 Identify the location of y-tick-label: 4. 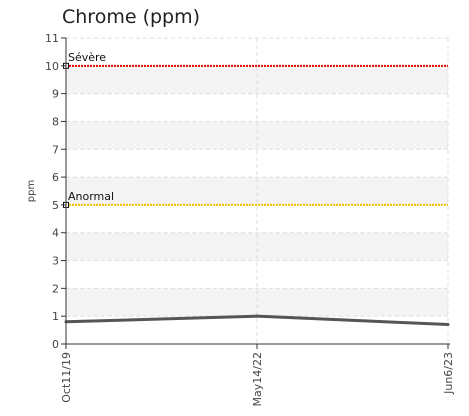
(55, 233).